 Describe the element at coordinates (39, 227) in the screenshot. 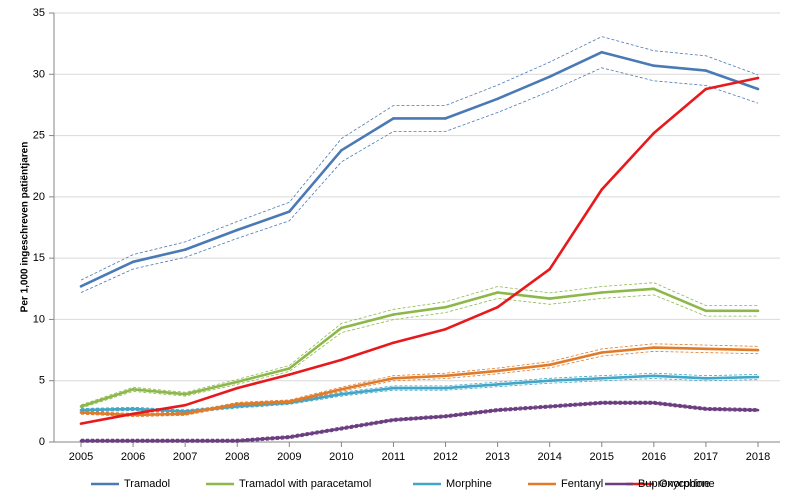

I see `y-tick-labels: 0 5 10 15 20 25 30 35` at that location.